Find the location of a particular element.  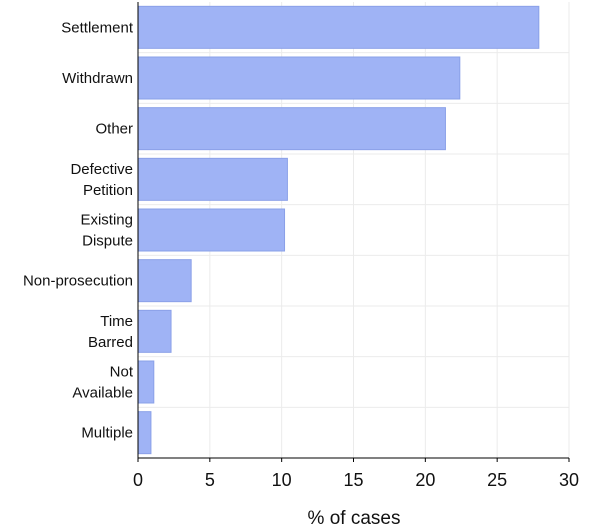

category-label: Non-prosecution is located at coordinates (78, 281).